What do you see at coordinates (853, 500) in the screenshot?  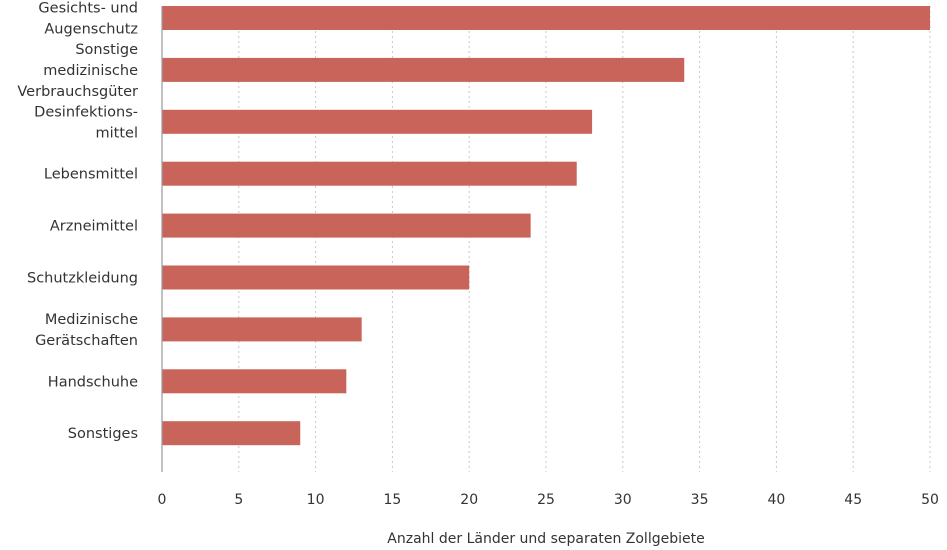 I see `x-tick-label: 45` at bounding box center [853, 500].